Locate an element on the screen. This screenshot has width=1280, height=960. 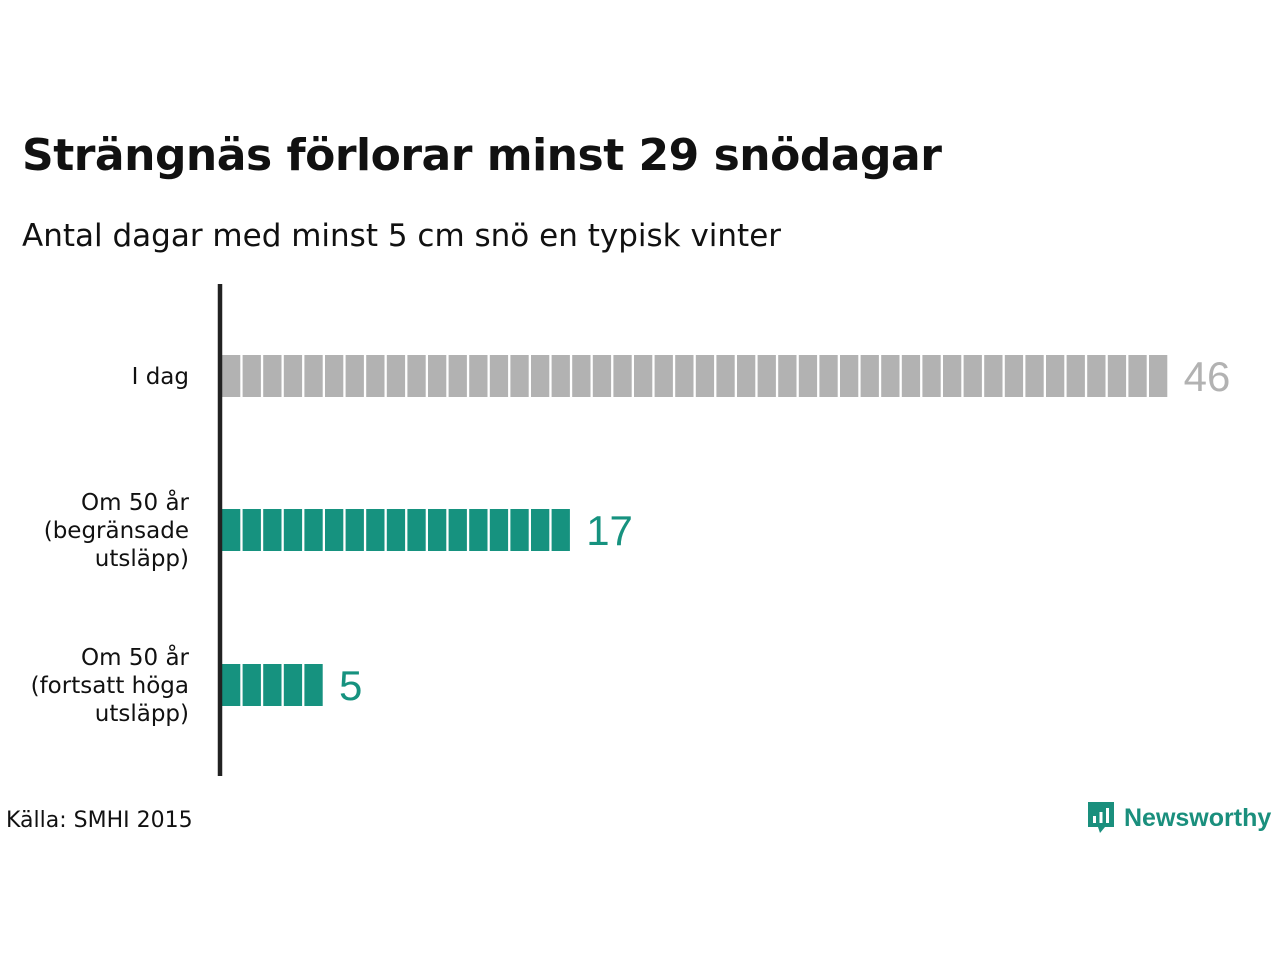
chart-title: Strängnäs förlorar minst 29 snödagar is located at coordinates (482, 155).